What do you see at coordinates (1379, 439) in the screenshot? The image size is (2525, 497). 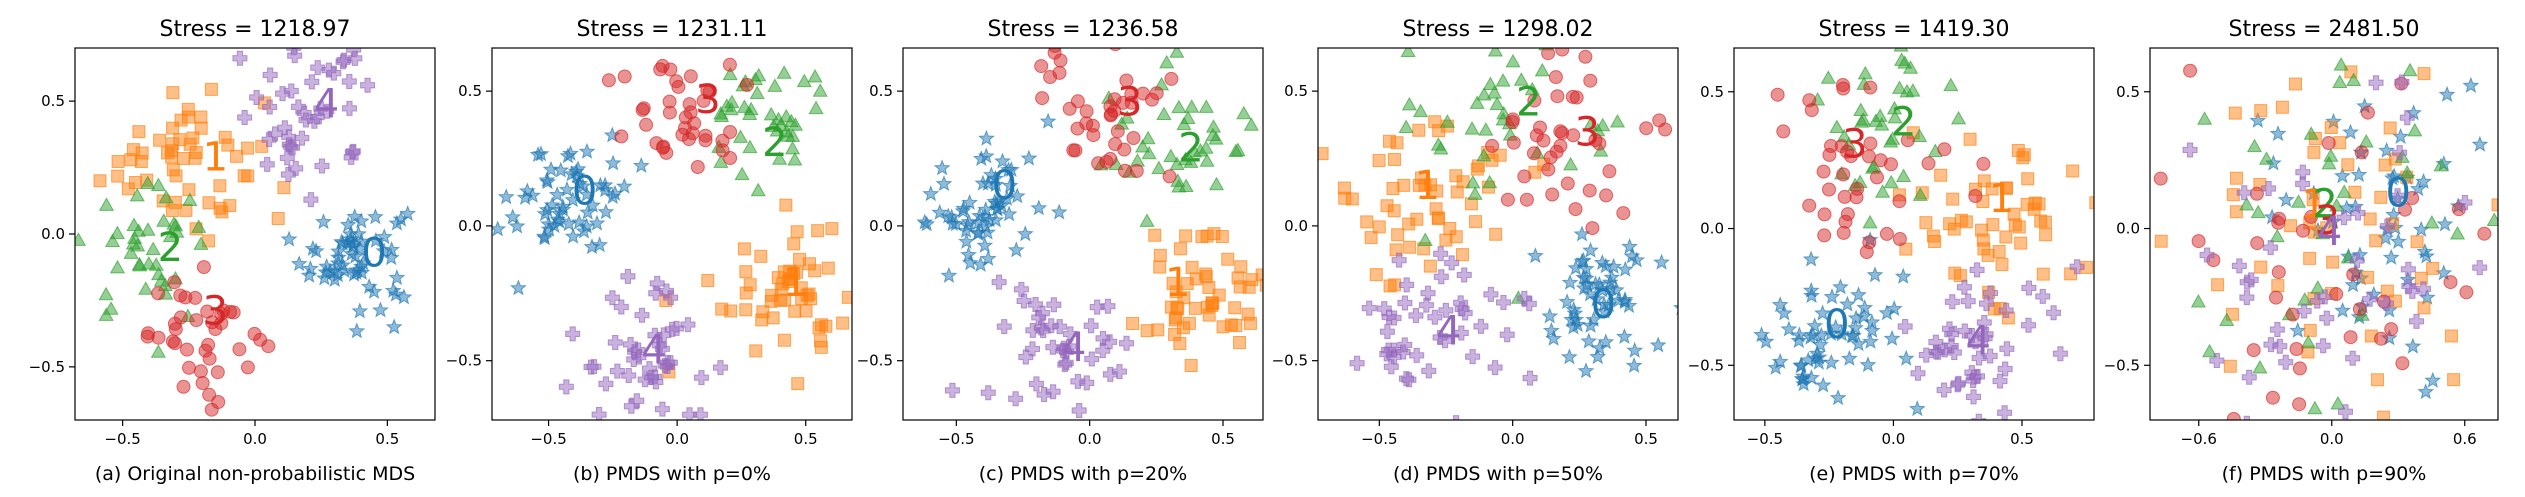 I see `x-tick-label: −0.5` at bounding box center [1379, 439].